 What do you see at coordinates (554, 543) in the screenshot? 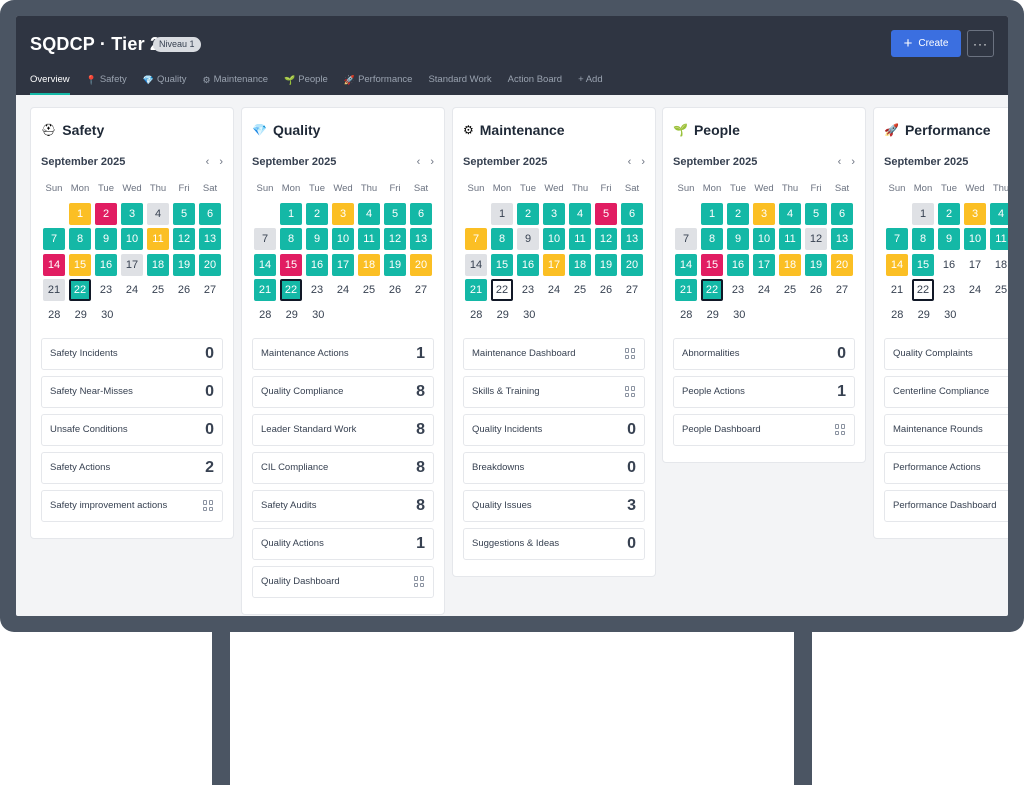
I see `metric-item: Suggestions & Ideas 0` at bounding box center [554, 543].